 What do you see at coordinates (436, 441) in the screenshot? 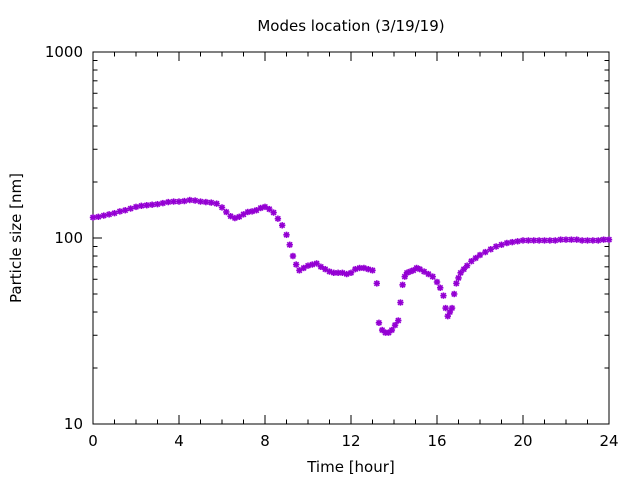
I see `x-tick-label: 16` at bounding box center [436, 441].